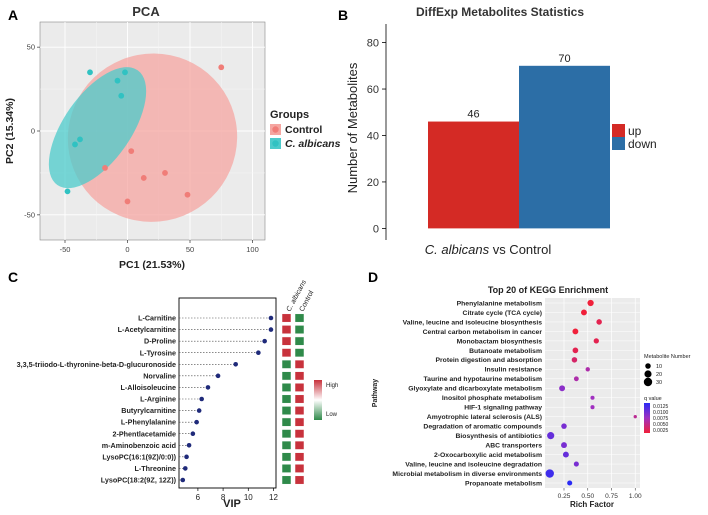  I want to click on bar-ylabel: Number of Metabolites, so click(352, 127).